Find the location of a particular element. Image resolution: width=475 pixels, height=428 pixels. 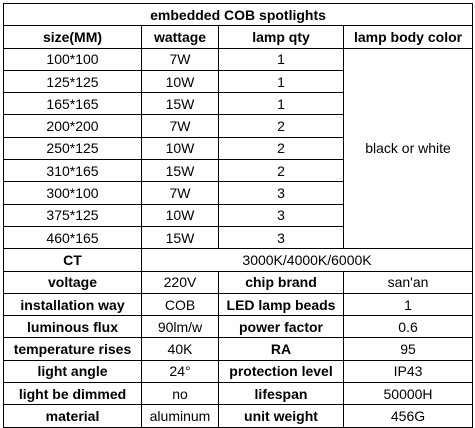

table-row: embedded COB spotlights is located at coordinates (238, 14).